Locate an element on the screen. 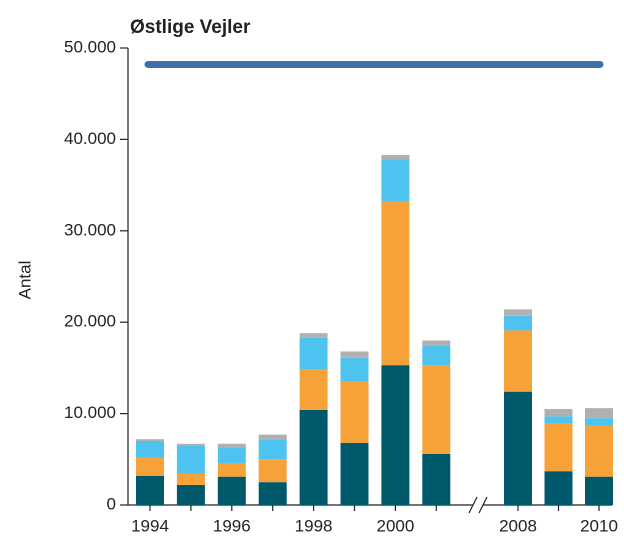  x-tick-label: 2008 is located at coordinates (518, 525).